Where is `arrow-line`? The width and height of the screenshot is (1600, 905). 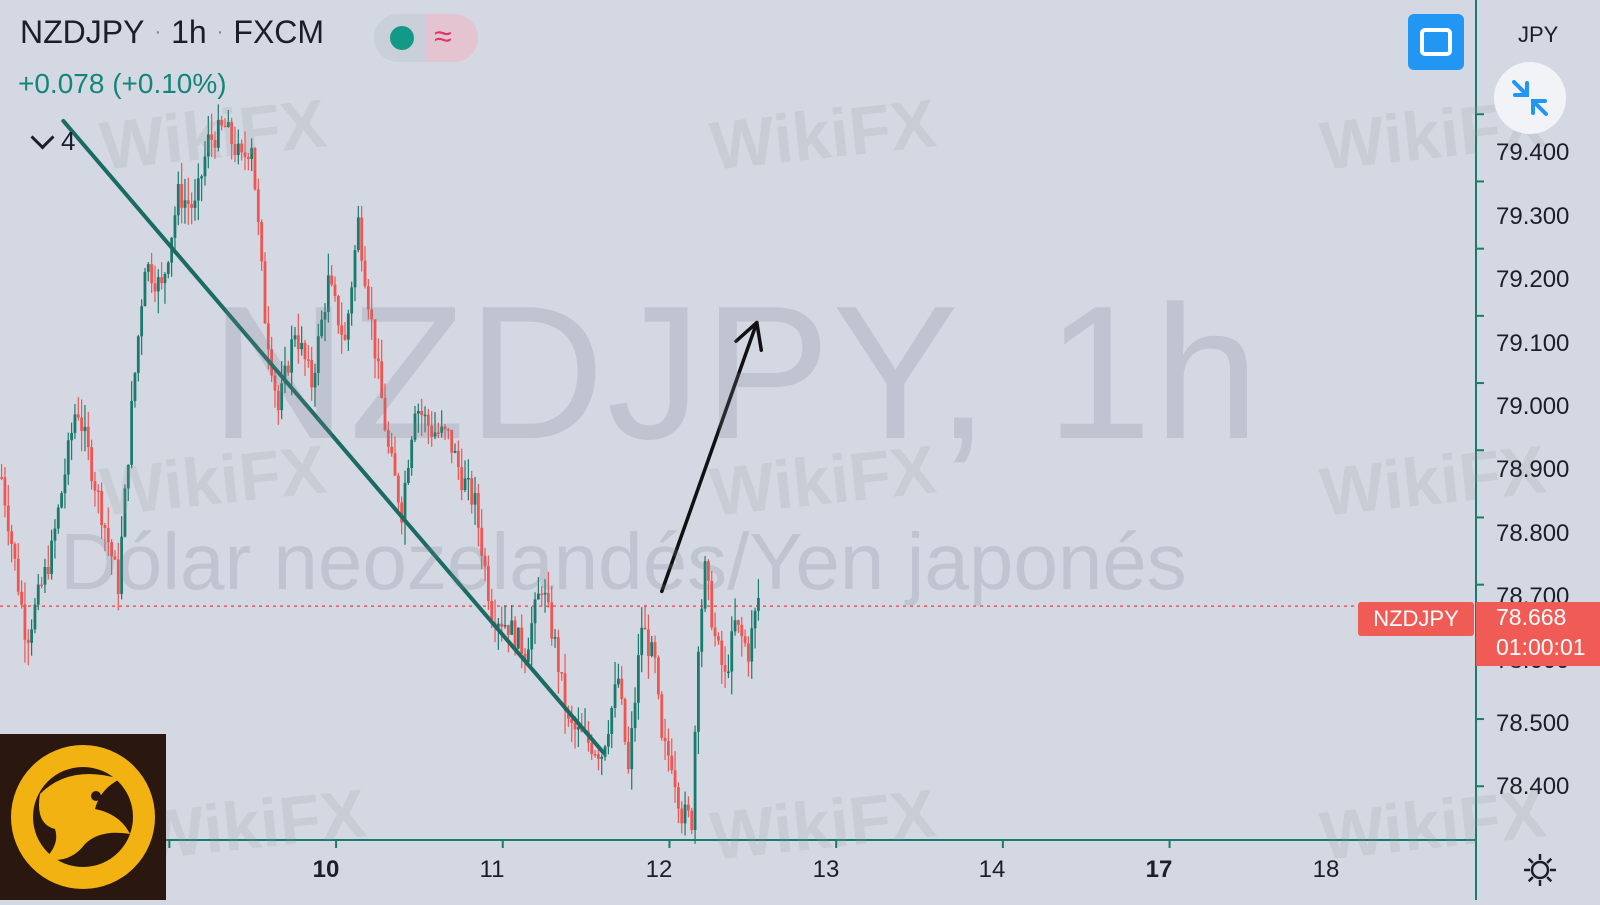 arrow-line is located at coordinates (709, 457).